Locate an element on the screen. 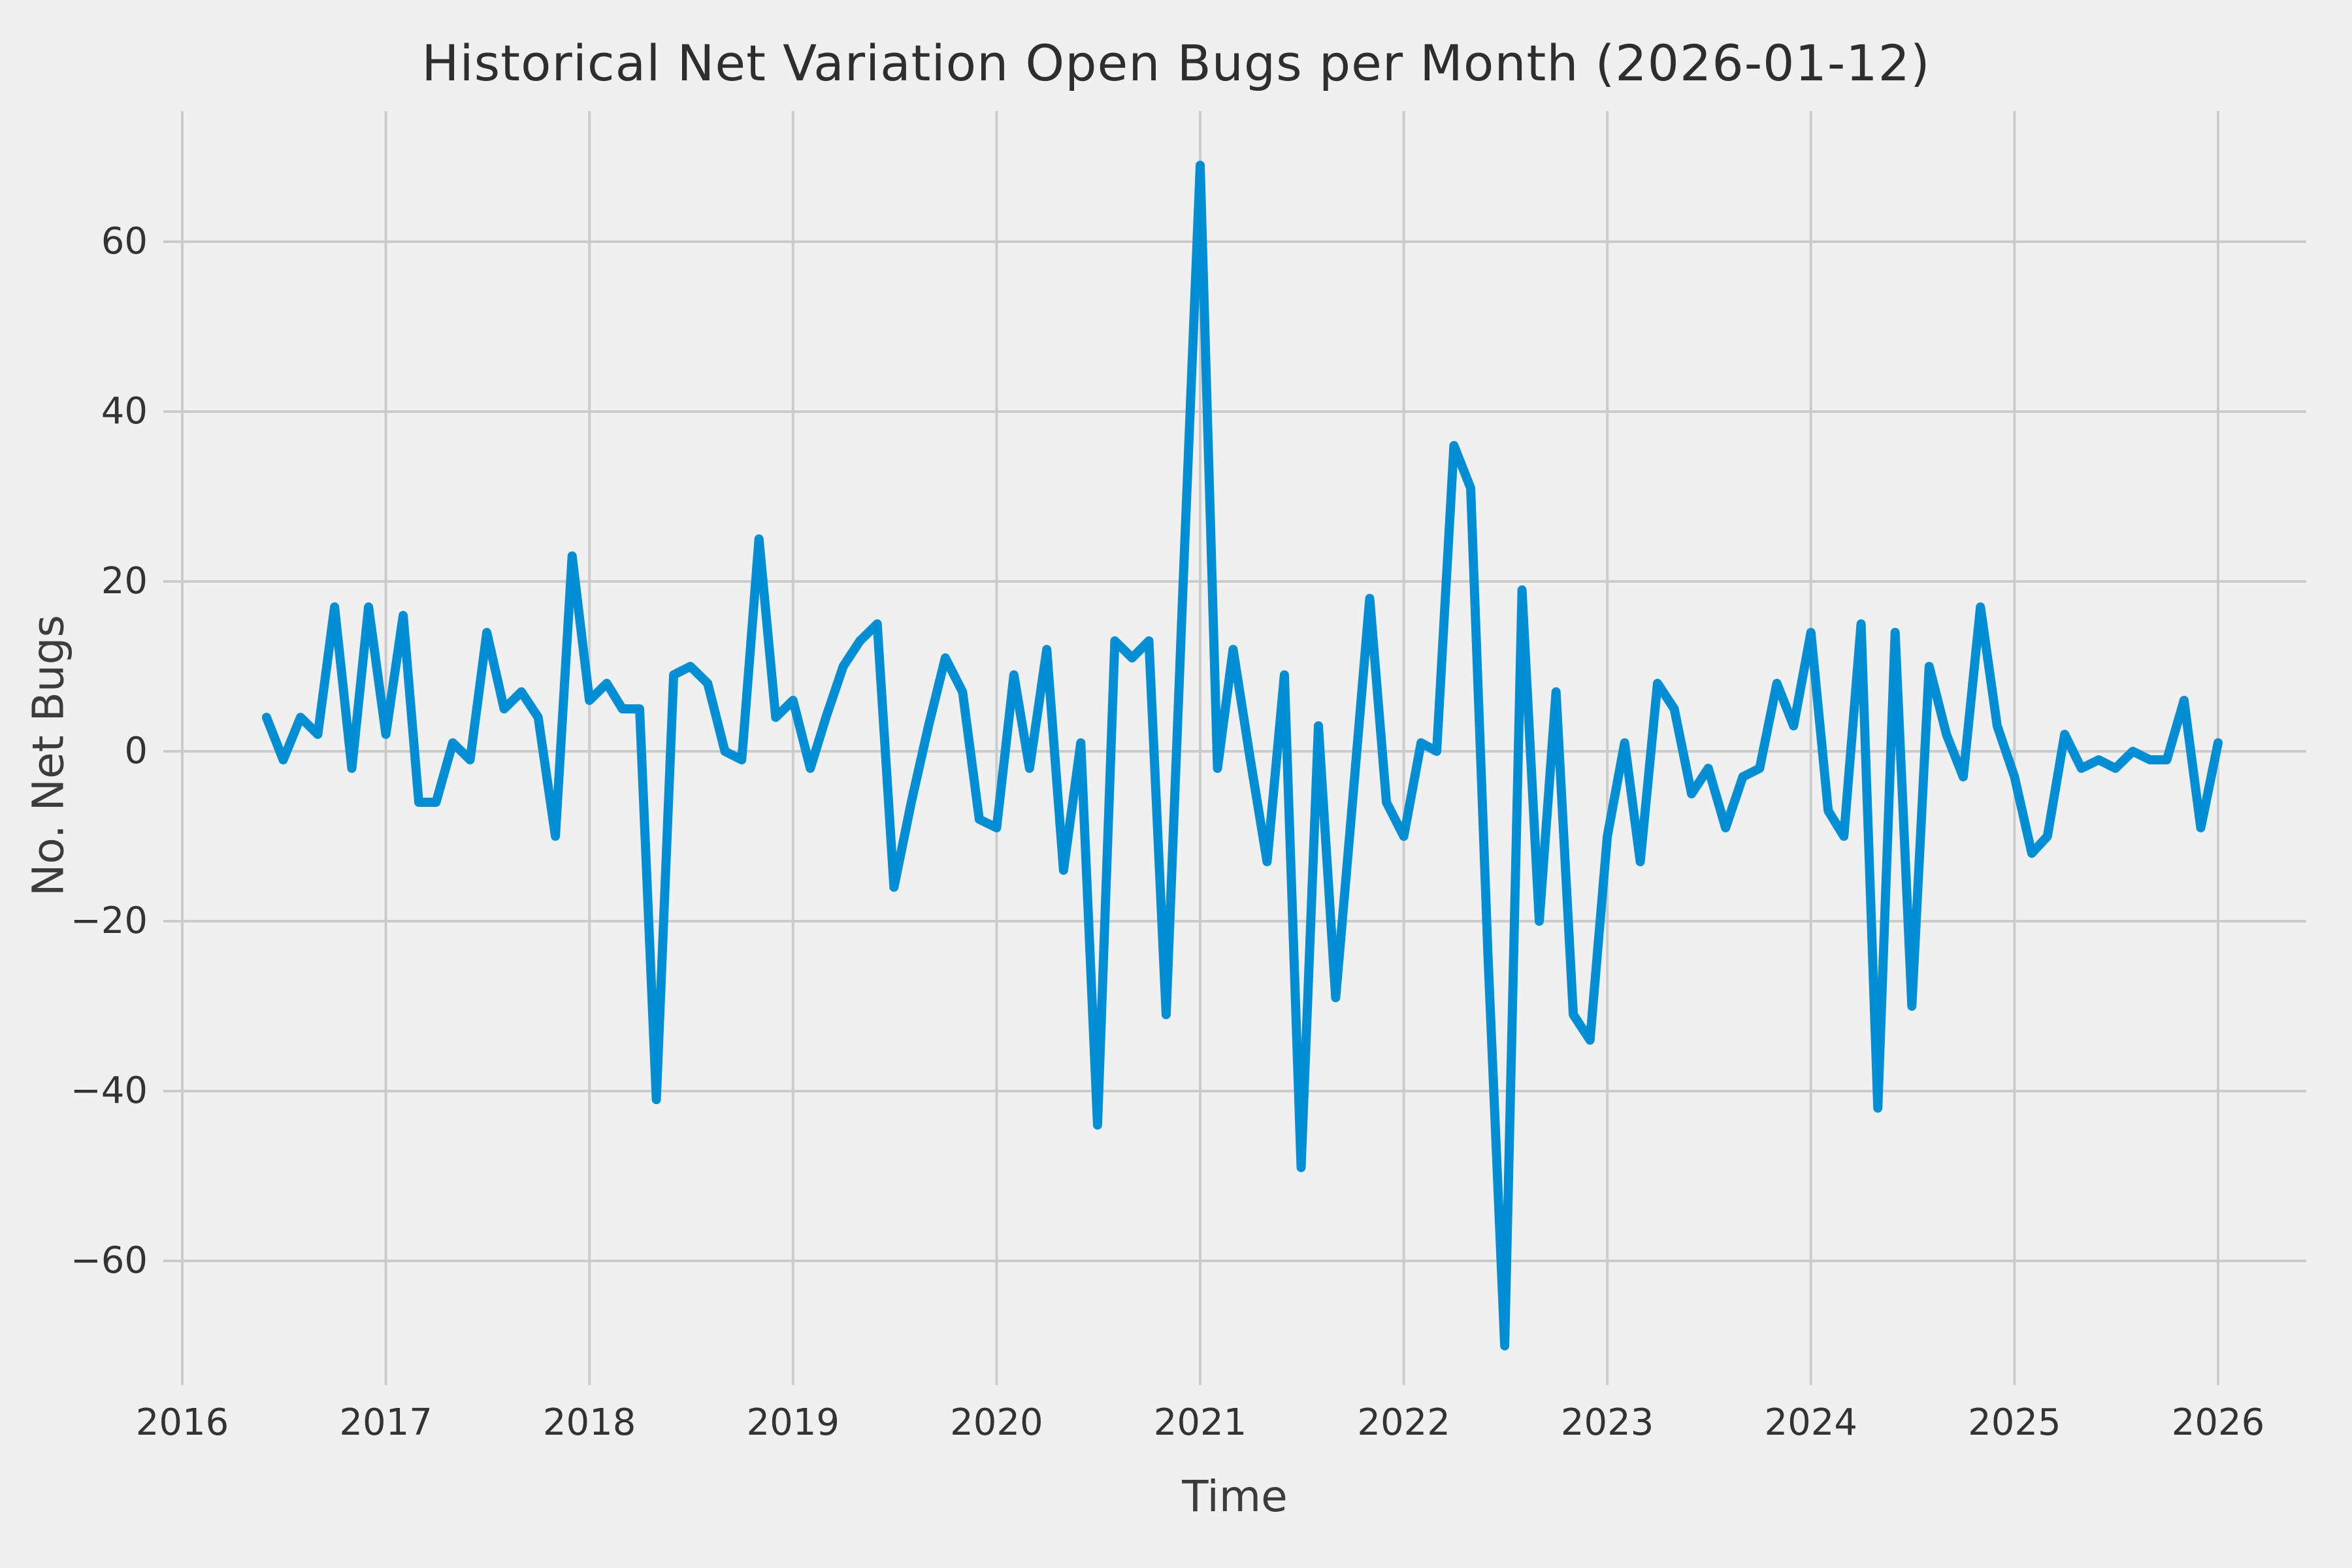  x-tick-label: 2023 is located at coordinates (1607, 1422).